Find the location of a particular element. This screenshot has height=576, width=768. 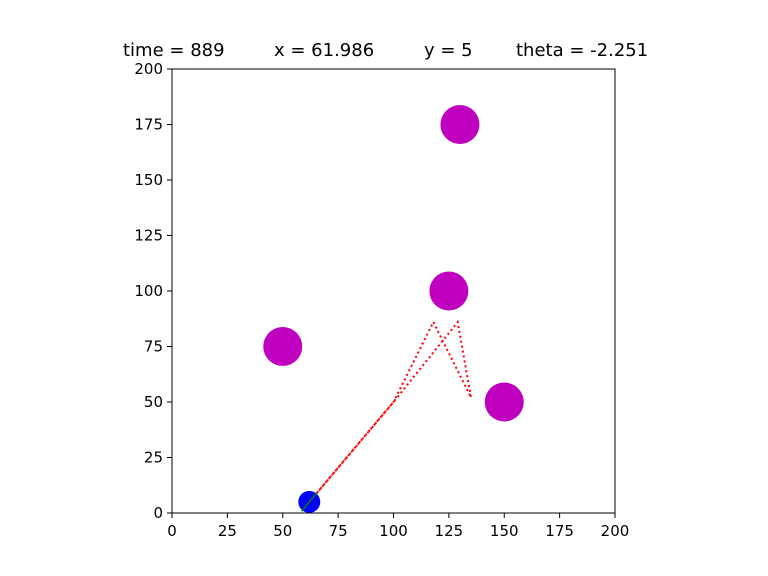

y-tick-label: 75 is located at coordinates (153, 347).